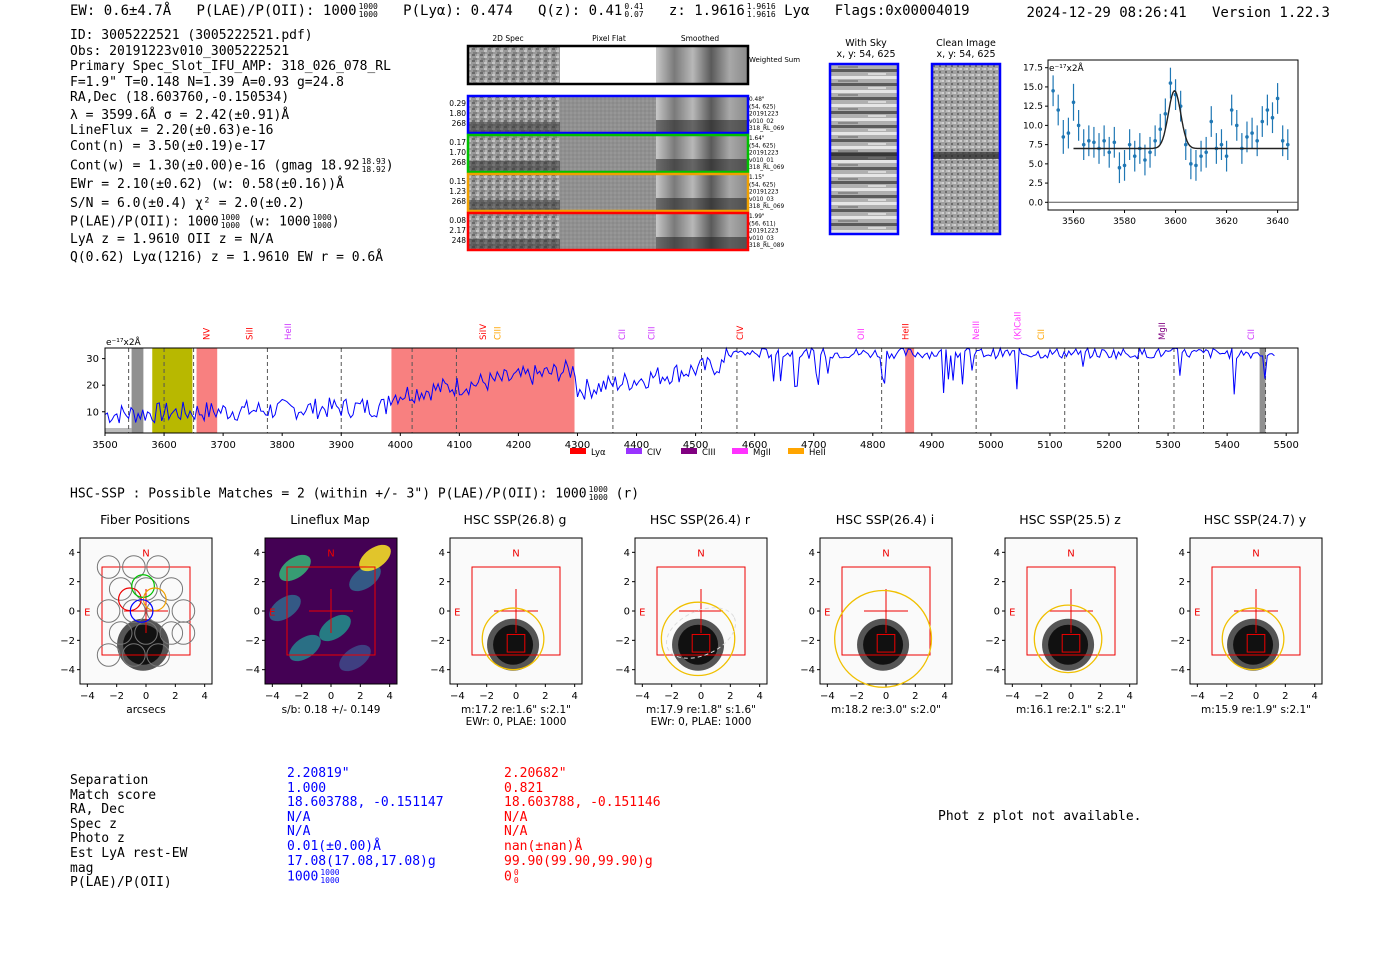 Image resolution: width=1400 pixels, height=953 pixels. I want to click on col-2dspec: 2D Spec, so click(507, 38).